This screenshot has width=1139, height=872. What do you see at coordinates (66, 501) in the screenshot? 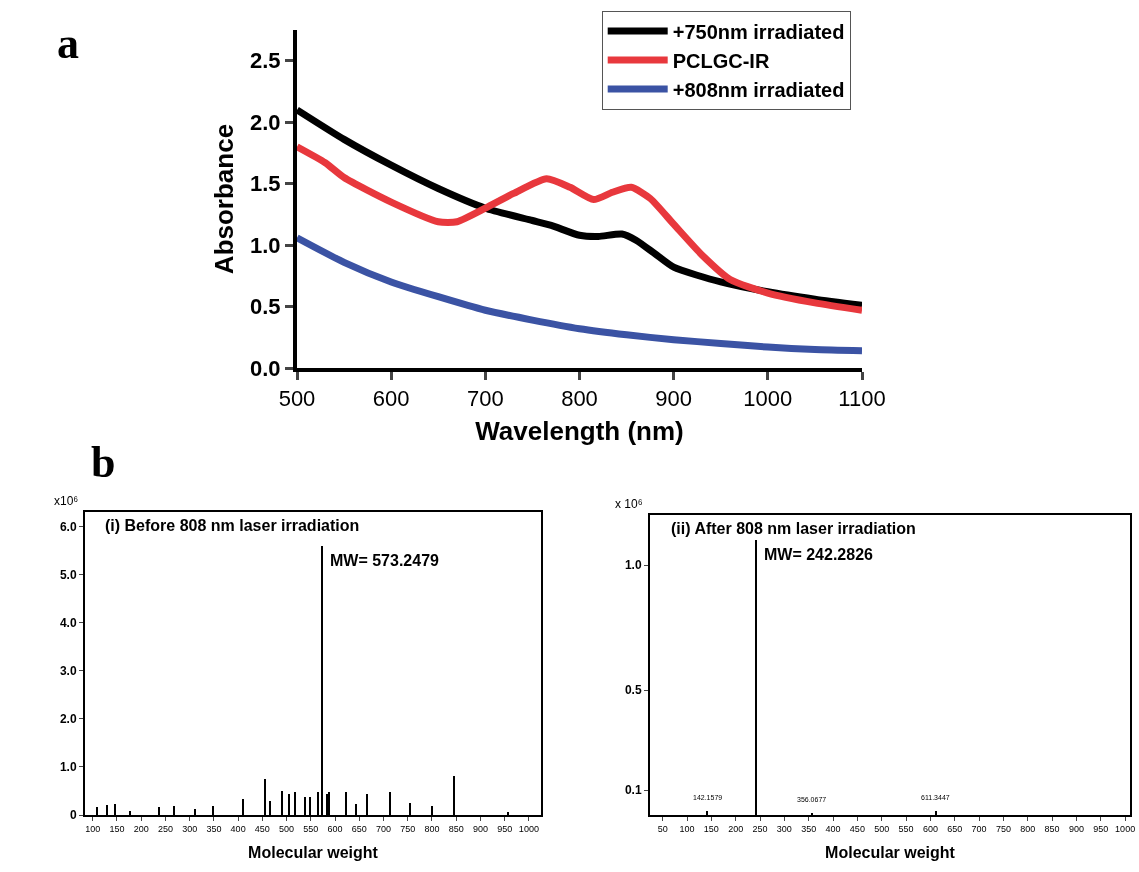
I see `y-axis-title: x10⁶` at bounding box center [66, 501].